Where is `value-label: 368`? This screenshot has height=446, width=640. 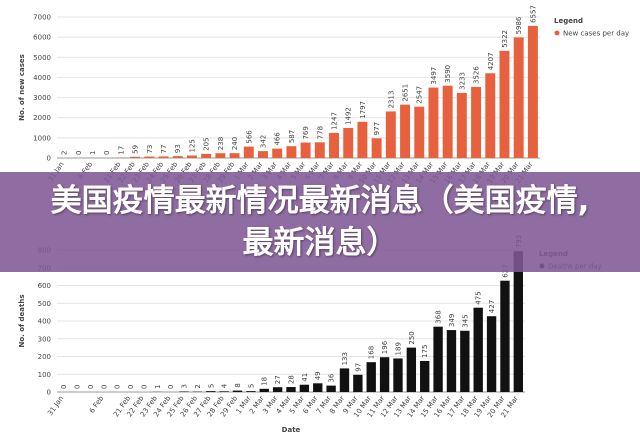
value-label: 368 is located at coordinates (439, 316).